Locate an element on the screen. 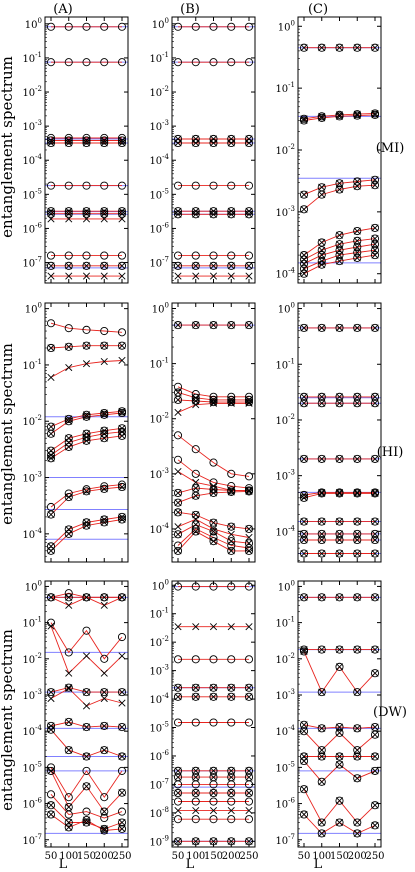 The width and height of the screenshot is (415, 872). panel-mi-a-ytick-label-5: 10-5 is located at coordinates (32, 194).